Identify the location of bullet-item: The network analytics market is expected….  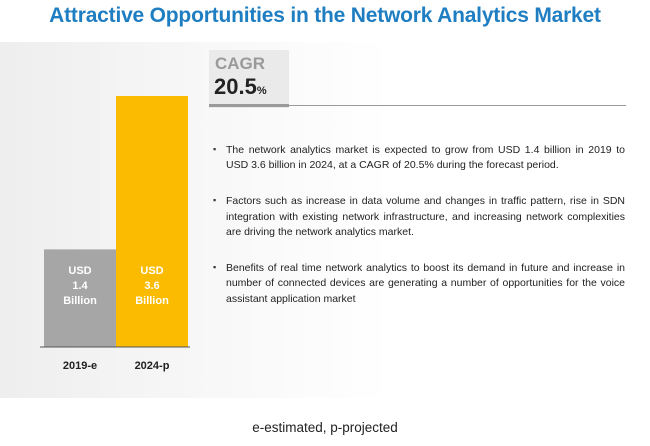
(419, 158).